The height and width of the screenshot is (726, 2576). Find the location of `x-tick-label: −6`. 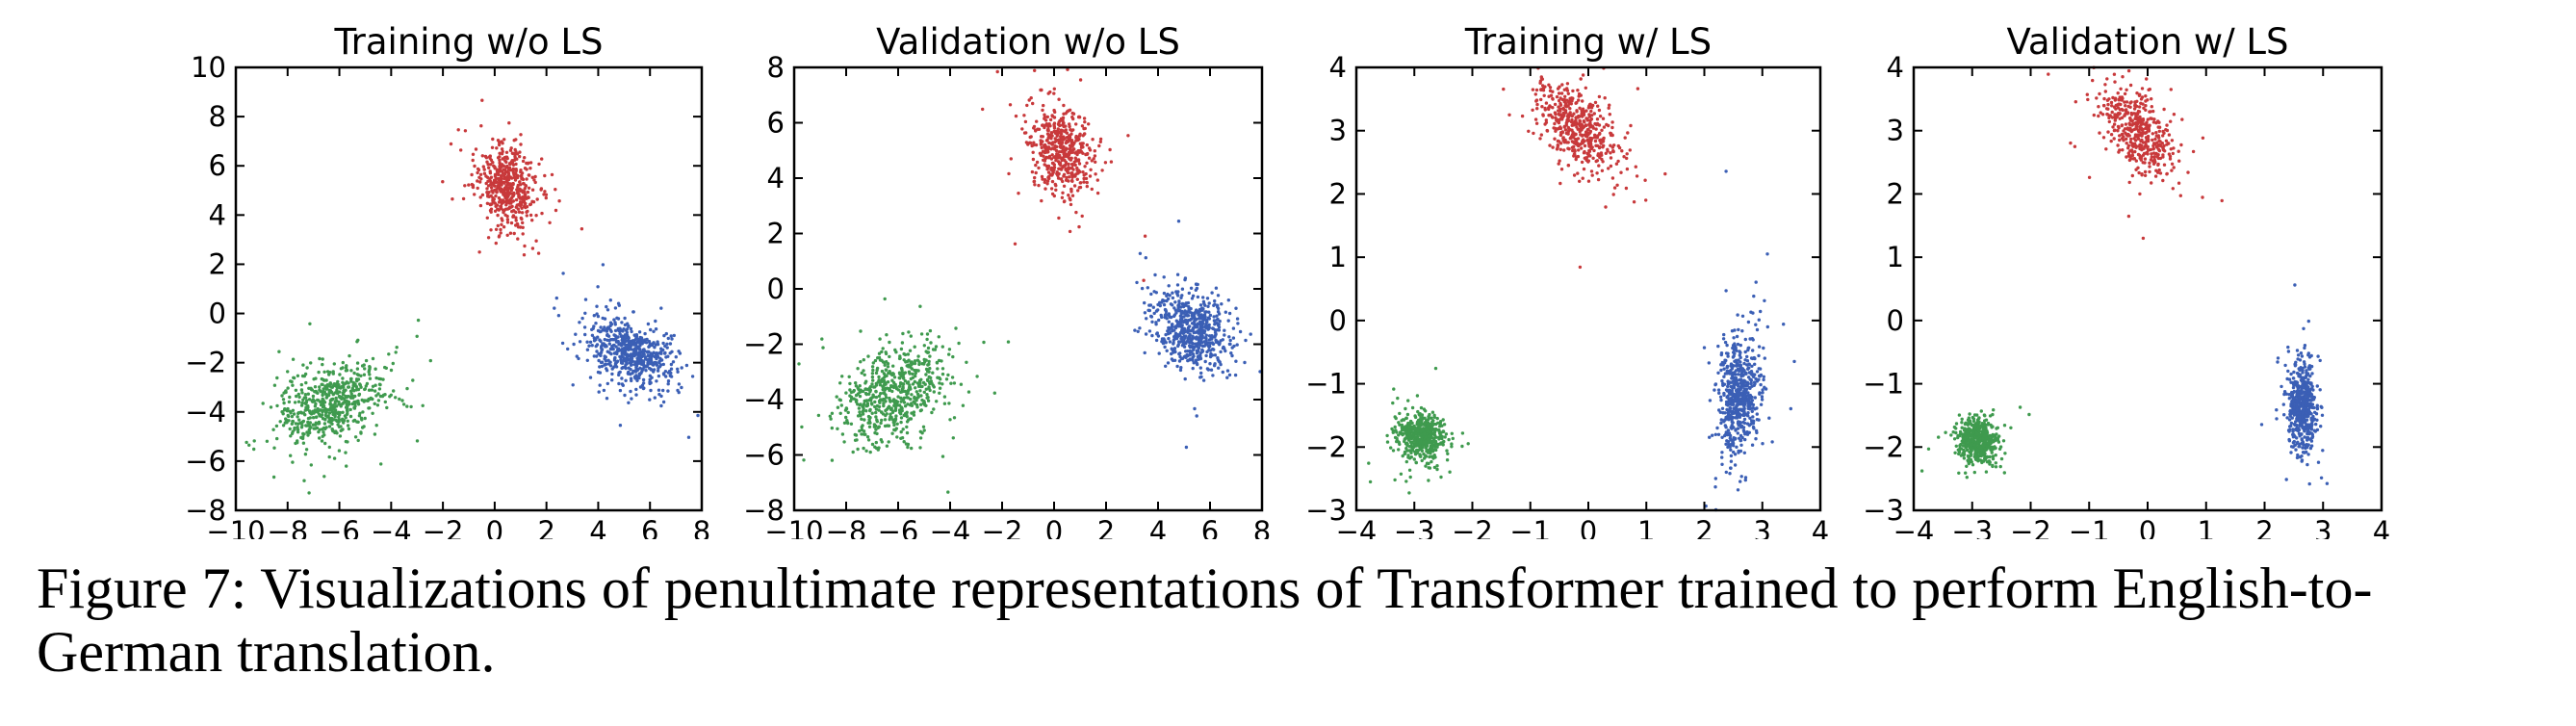

x-tick-label: −6 is located at coordinates (899, 527).